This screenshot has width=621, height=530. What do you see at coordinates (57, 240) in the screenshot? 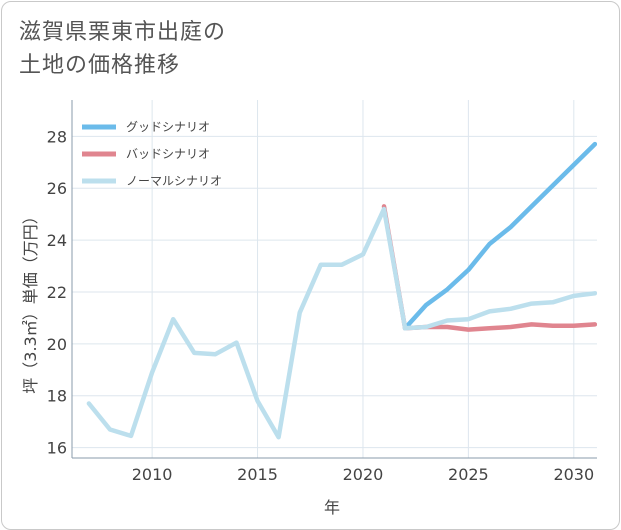
I see `y-tick-label: 24` at bounding box center [57, 240].